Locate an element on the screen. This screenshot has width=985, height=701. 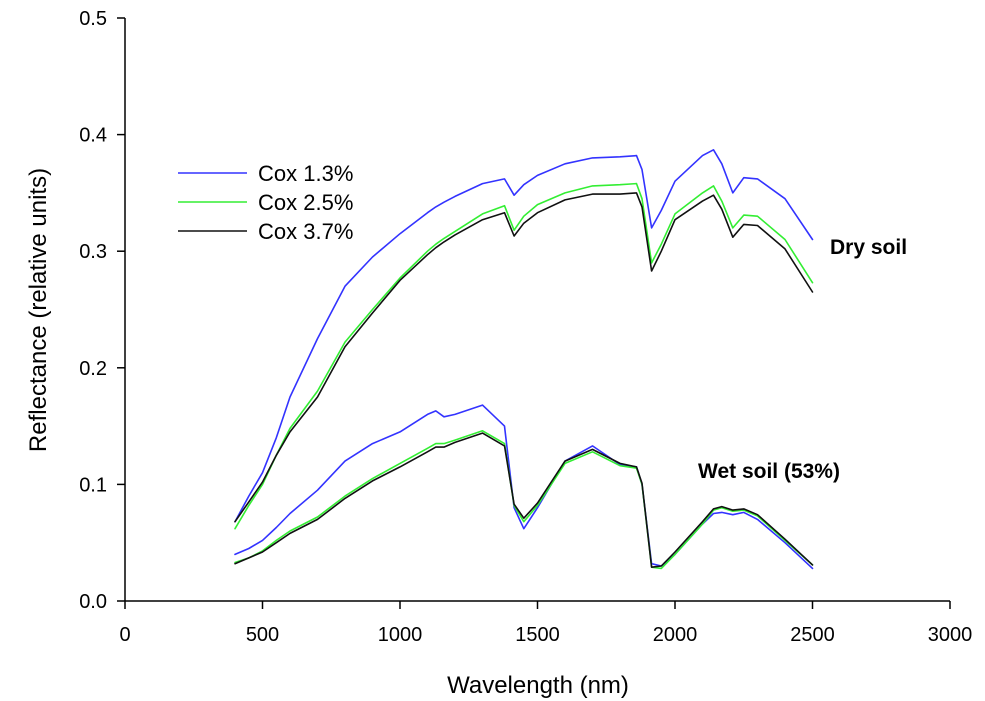
series-line-cox-3-7-wet is located at coordinates (524, 500).